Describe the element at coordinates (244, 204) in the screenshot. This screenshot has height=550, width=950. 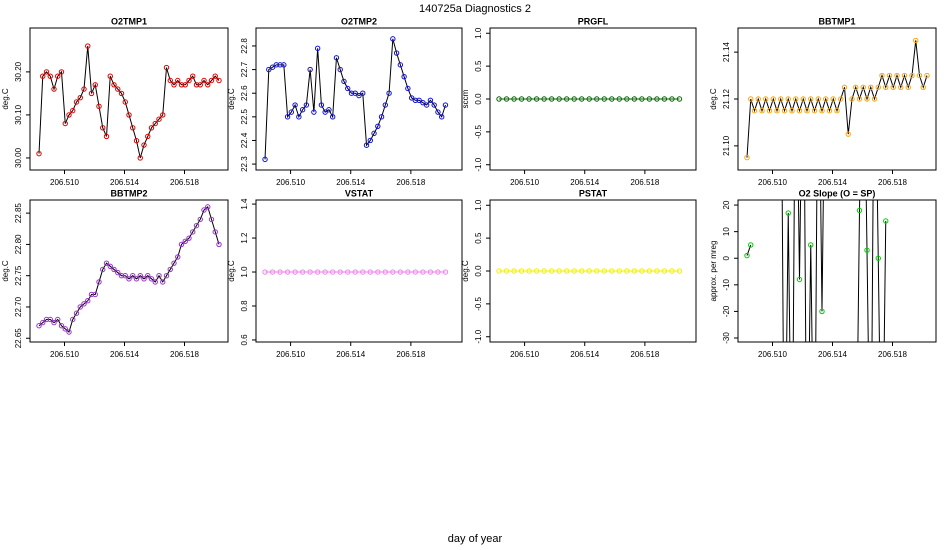
I see `y-tick-label: 1.4` at that location.